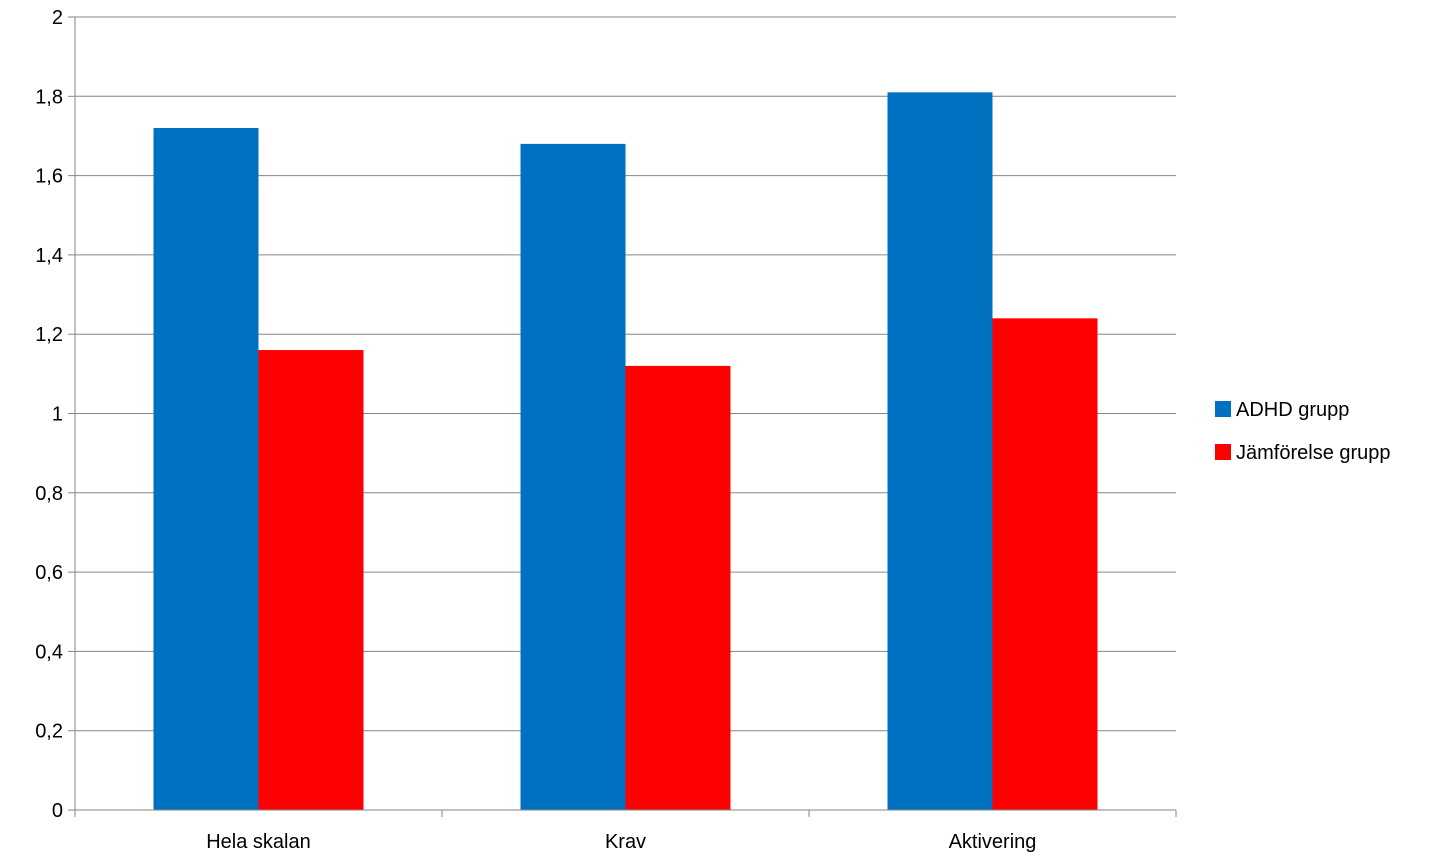 The width and height of the screenshot is (1456, 856). Describe the element at coordinates (49, 573) in the screenshot. I see `y-tick-label: 0,6` at that location.